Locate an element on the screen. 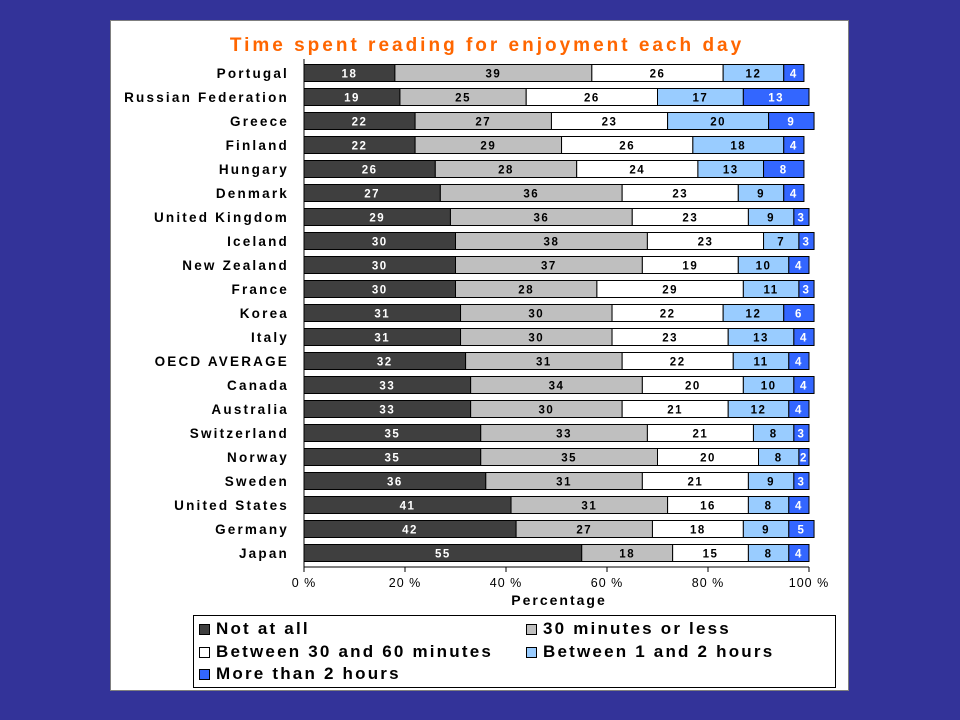 The image size is (960, 720). bar-row-denmark: Denmark 27 36 23 9 4 is located at coordinates (510, 193).